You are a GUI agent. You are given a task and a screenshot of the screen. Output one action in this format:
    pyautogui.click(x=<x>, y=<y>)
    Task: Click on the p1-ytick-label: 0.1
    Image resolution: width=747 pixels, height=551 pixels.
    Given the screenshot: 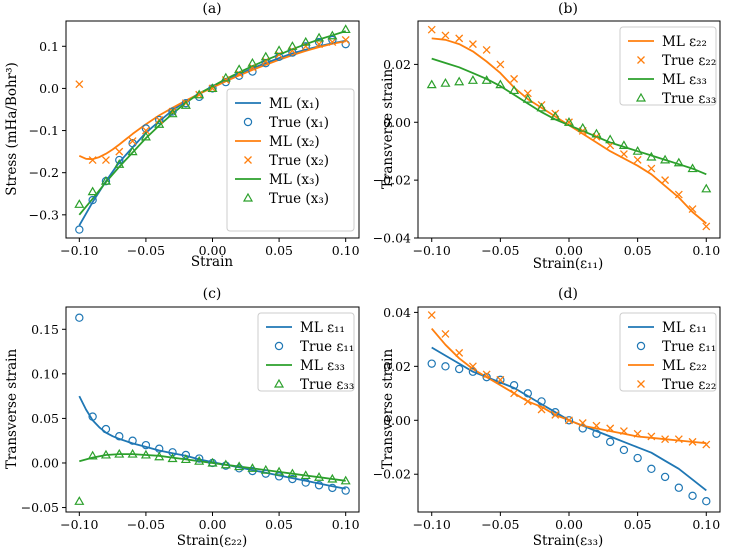 What is the action you would take?
    pyautogui.click(x=49, y=46)
    